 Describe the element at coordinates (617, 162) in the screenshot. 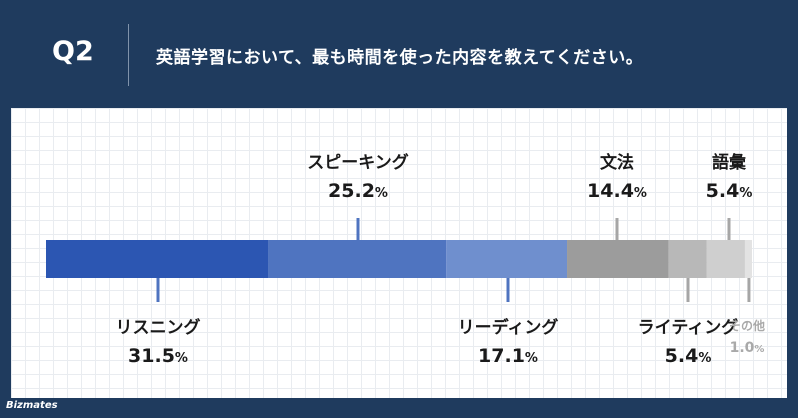

I see `category-label-3: 文法` at that location.